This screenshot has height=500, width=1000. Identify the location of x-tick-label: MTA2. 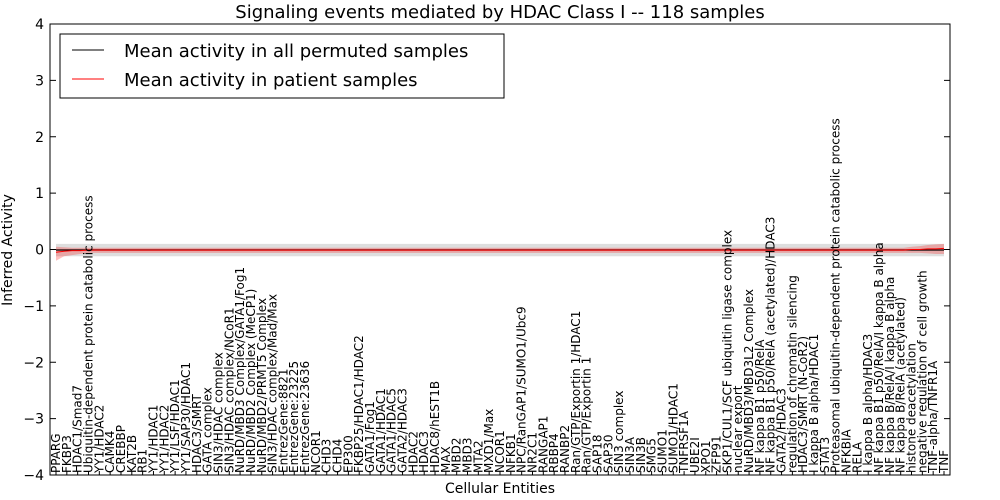
(478, 456).